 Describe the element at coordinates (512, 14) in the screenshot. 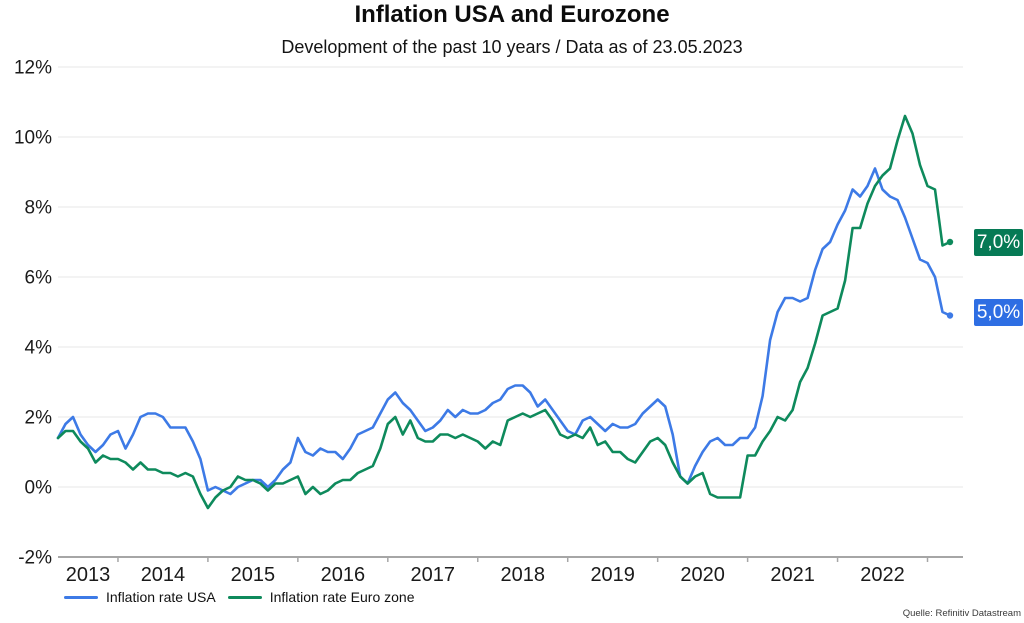

I see `chart-title: Inflation USA and Eurozone` at that location.